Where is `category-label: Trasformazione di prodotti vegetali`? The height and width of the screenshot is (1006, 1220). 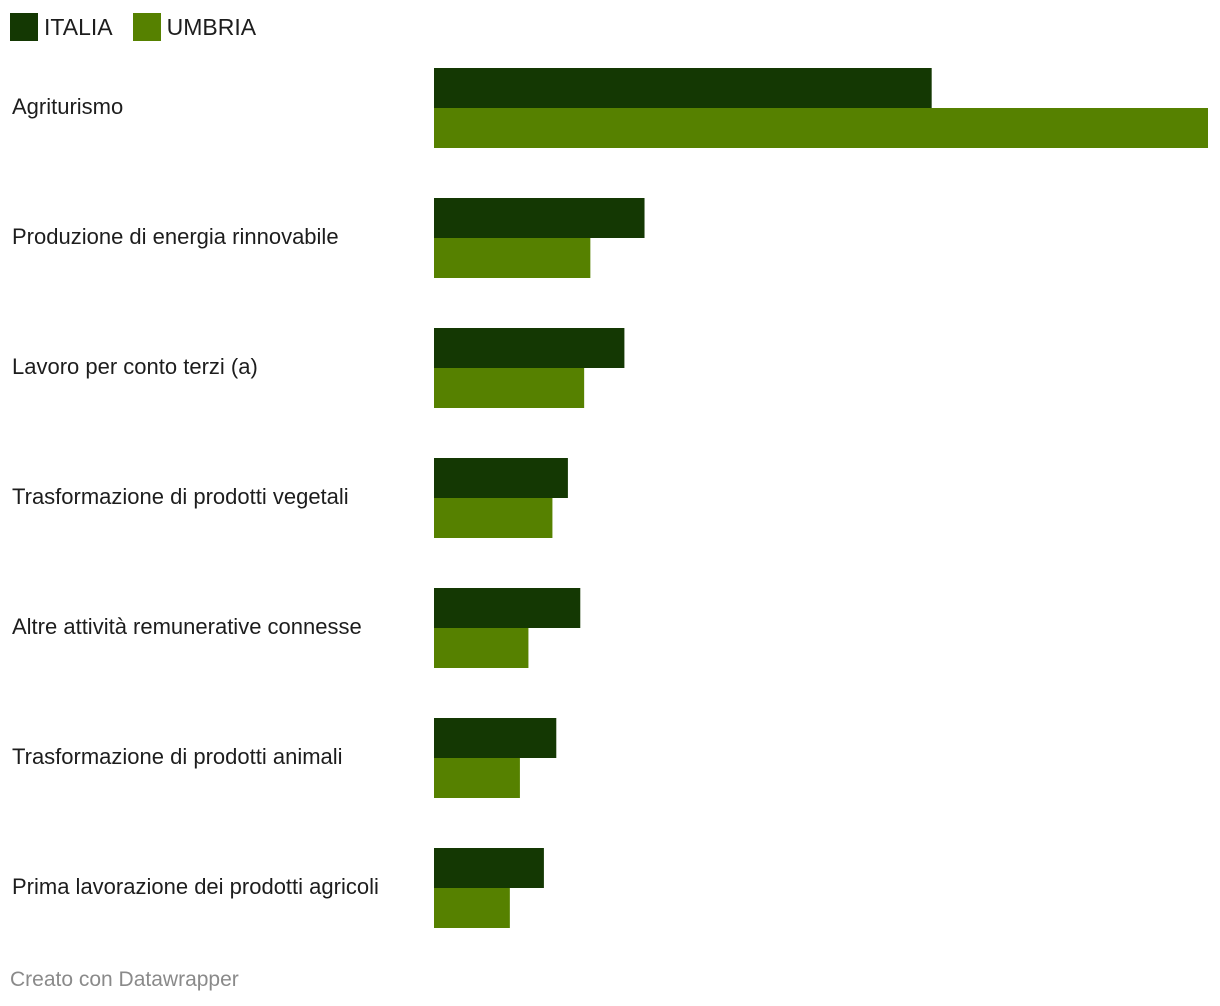
category-label: Trasformazione di prodotti vegetali is located at coordinates (180, 496).